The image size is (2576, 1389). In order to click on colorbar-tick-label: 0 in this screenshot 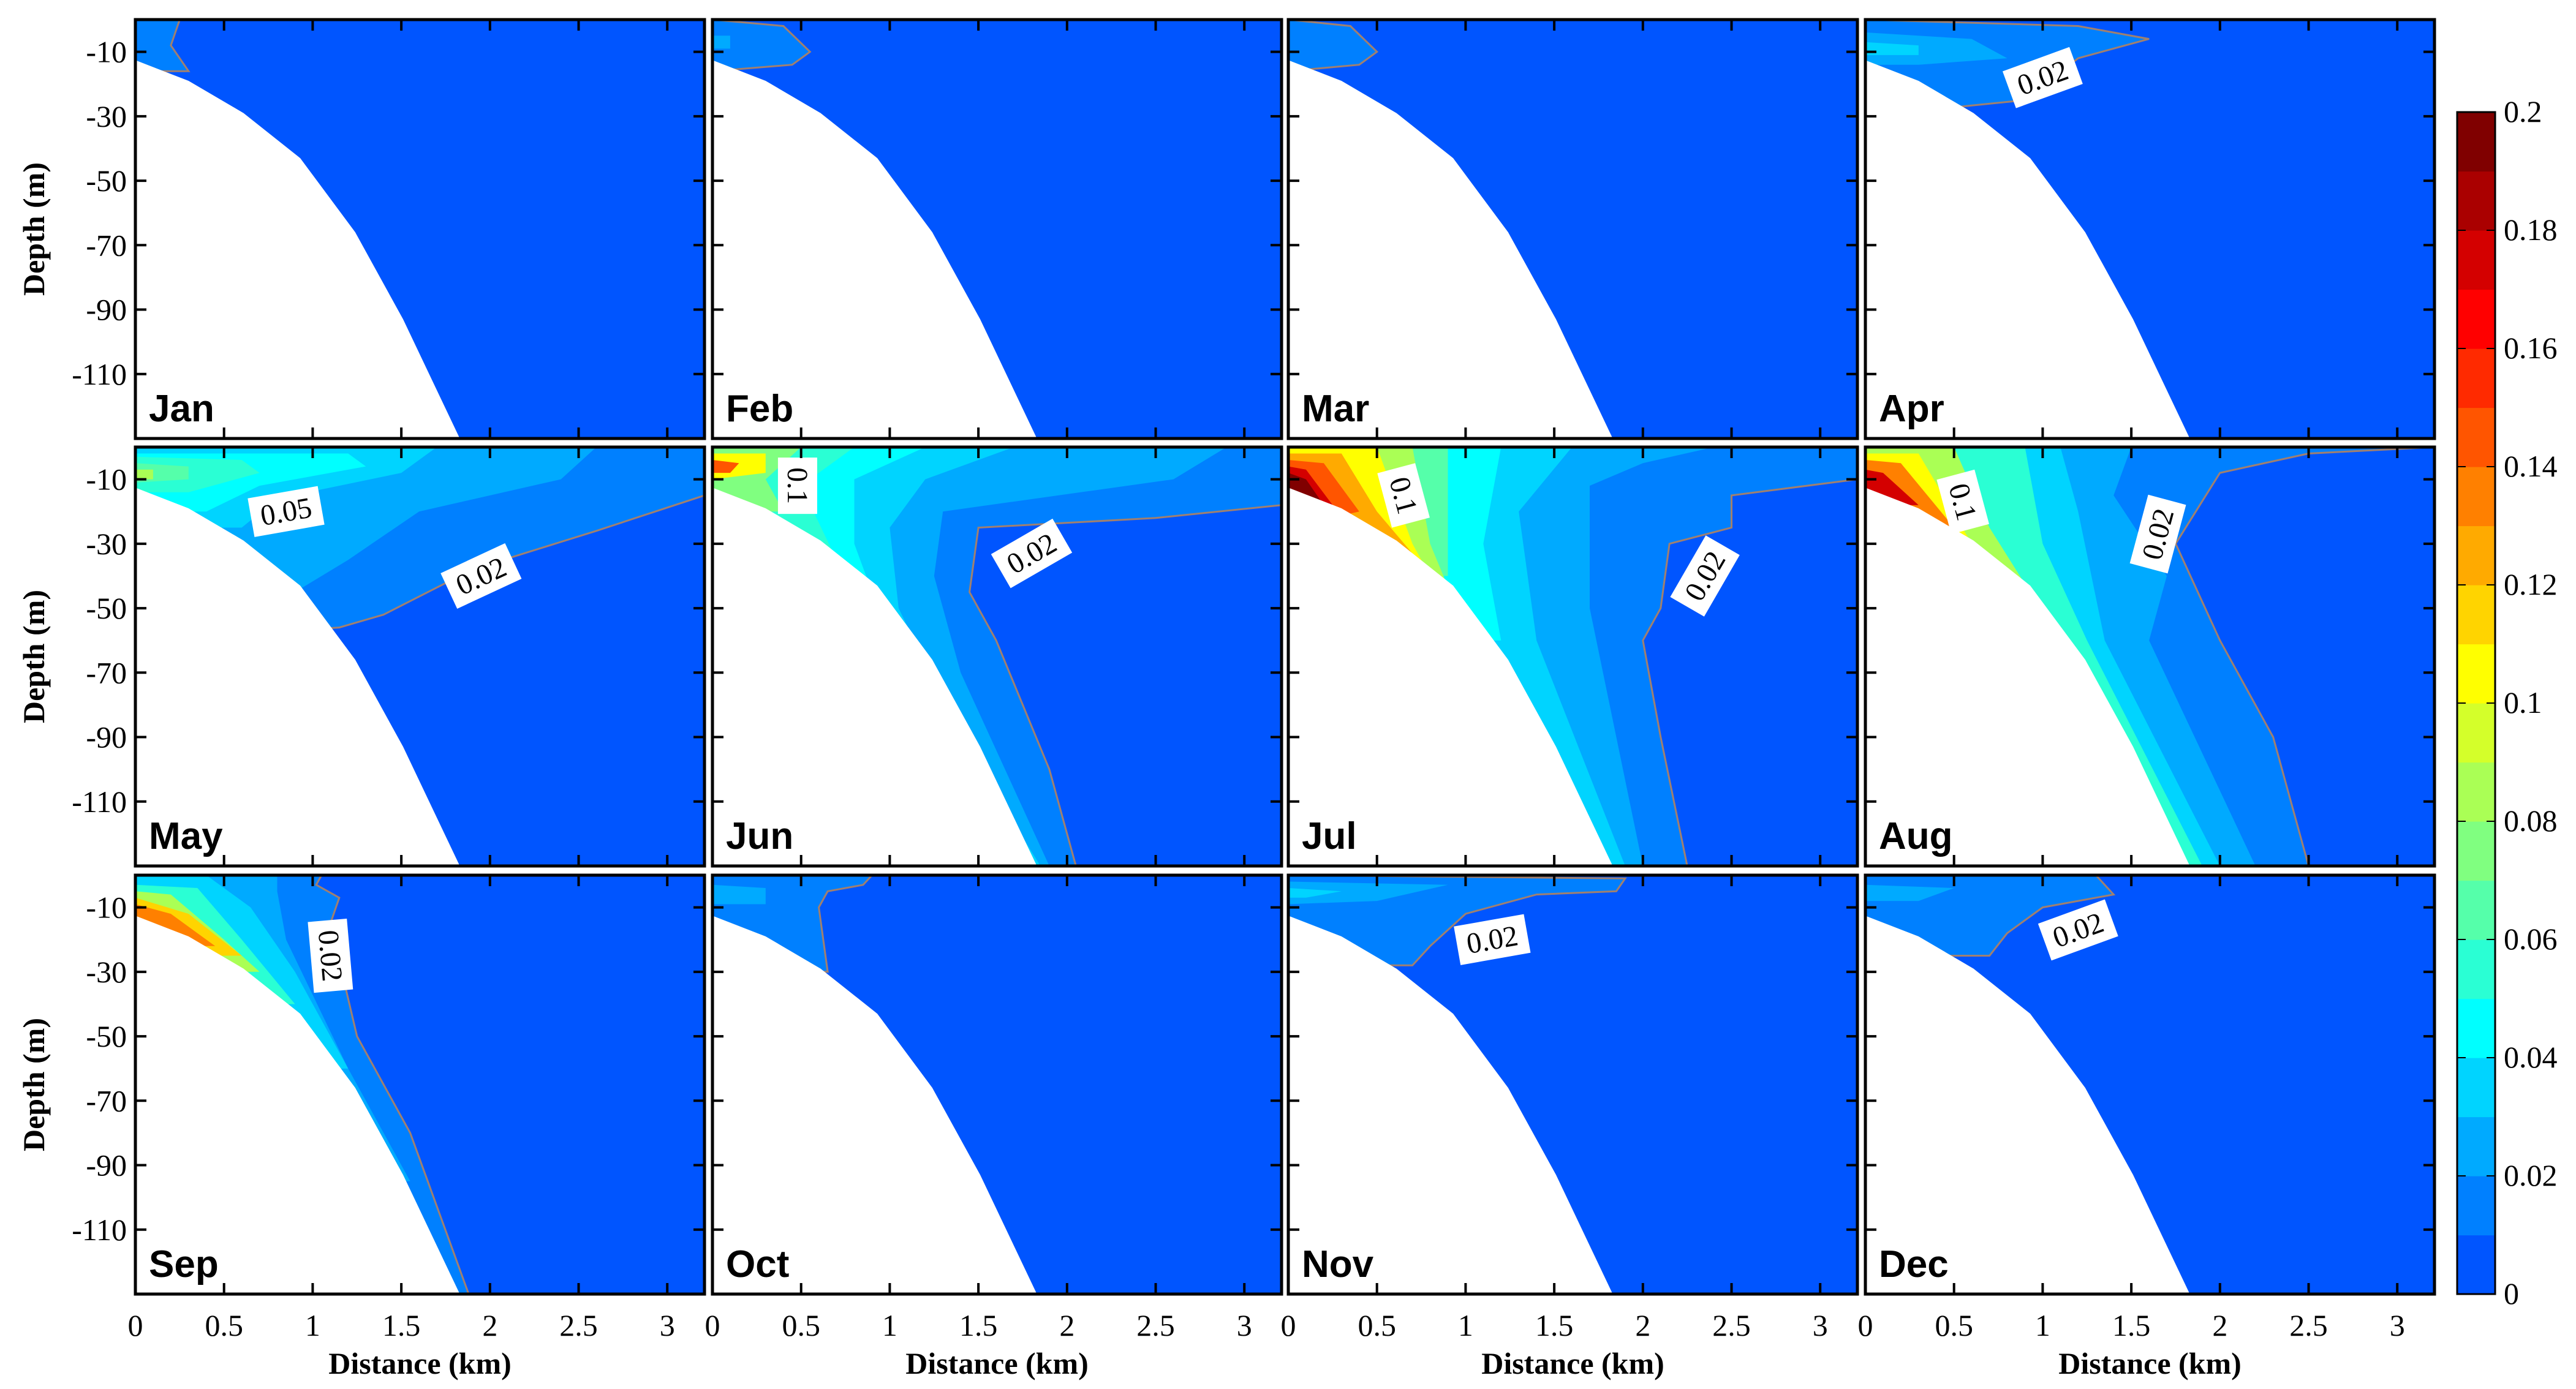, I will do `click(2511, 1293)`.